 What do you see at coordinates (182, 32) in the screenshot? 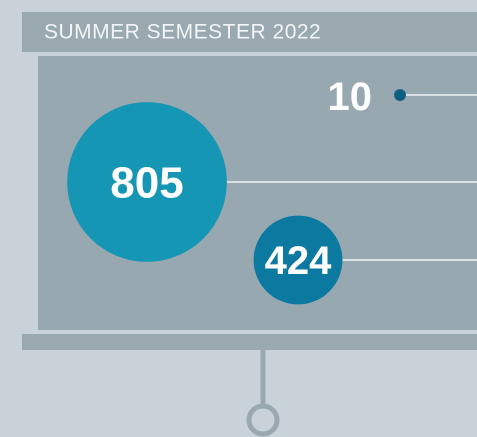
I see `title: SUMMER SEMESTER 2022` at bounding box center [182, 32].